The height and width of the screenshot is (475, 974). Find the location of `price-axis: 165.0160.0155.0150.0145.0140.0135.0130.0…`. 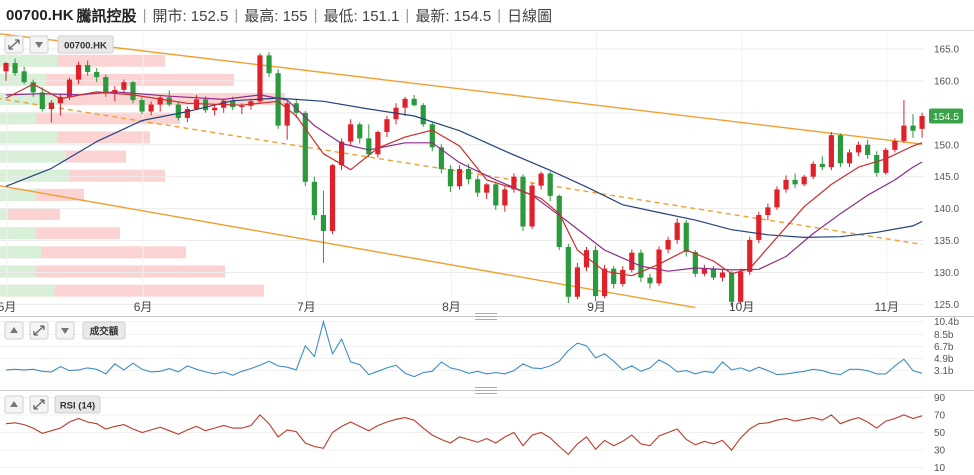

price-axis: 165.0160.0155.0150.0145.0140.0135.0130.0… is located at coordinates (946, 177).